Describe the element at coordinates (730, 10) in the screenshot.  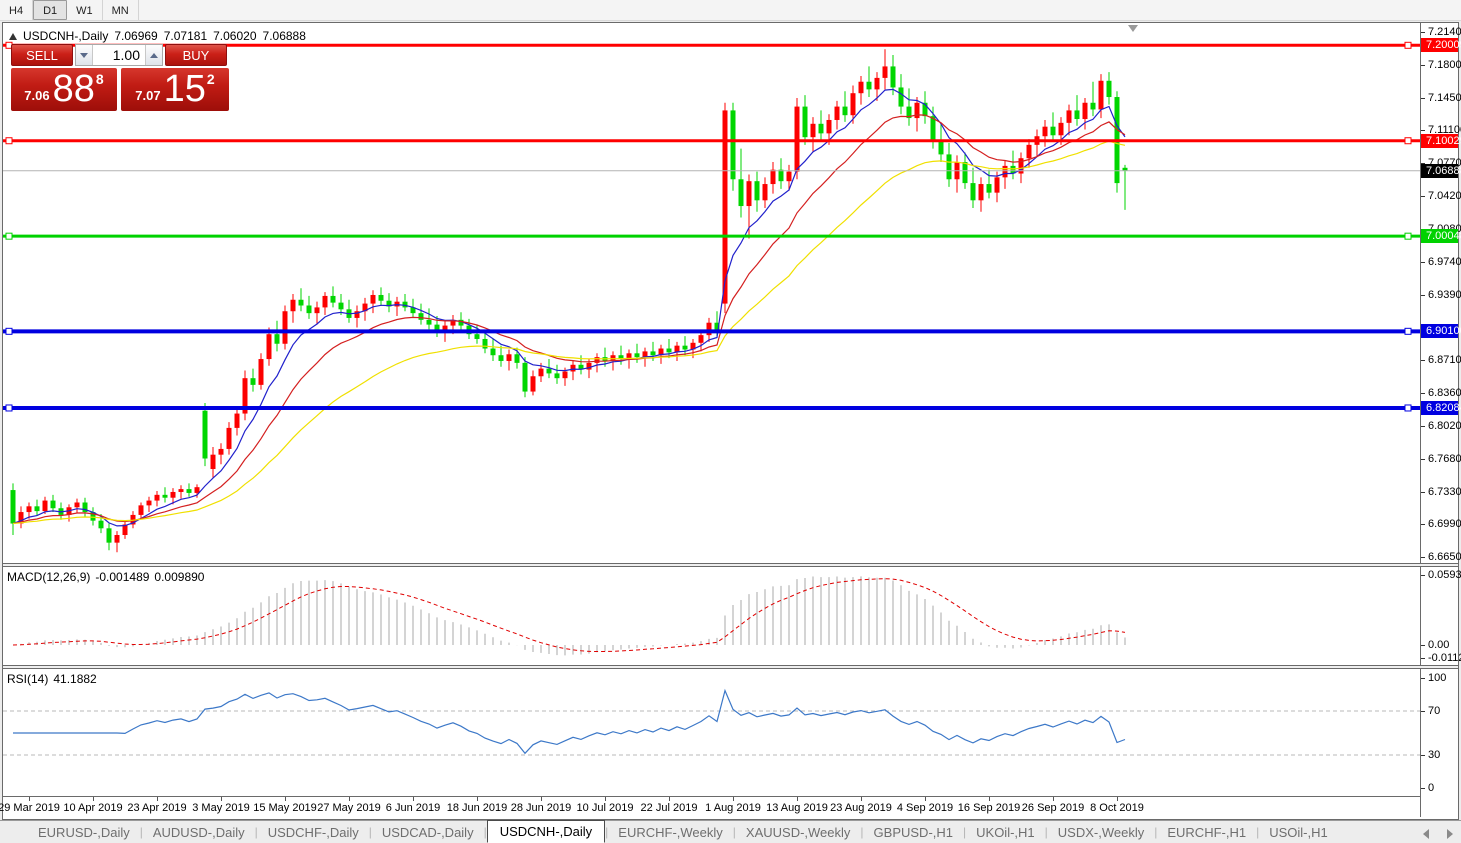
I see `timeframe-toolbar: H4 D1 W1 MN` at that location.